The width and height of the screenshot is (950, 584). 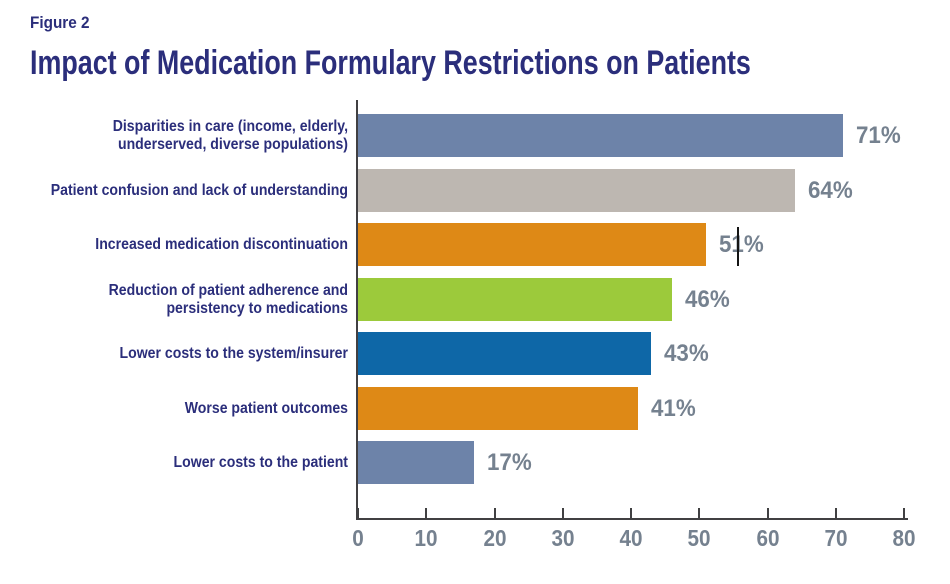 I want to click on value-label: 64%, so click(x=830, y=190).